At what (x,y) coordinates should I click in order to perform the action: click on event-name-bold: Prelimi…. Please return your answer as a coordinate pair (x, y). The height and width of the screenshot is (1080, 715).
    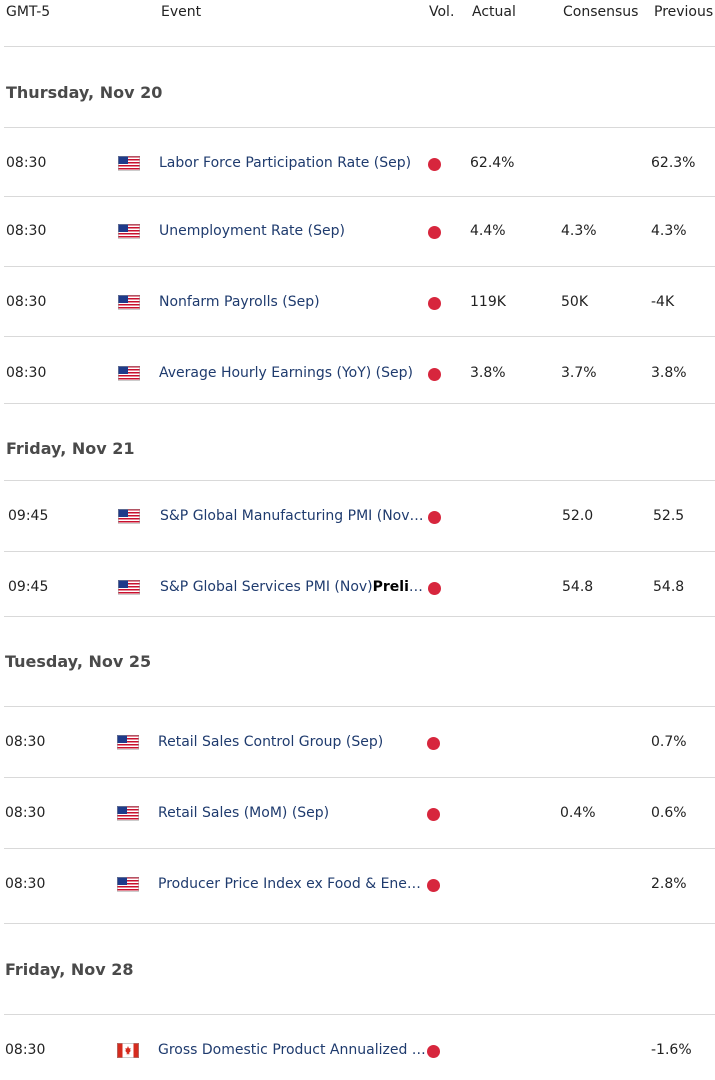
    Looking at the image, I should click on (400, 587).